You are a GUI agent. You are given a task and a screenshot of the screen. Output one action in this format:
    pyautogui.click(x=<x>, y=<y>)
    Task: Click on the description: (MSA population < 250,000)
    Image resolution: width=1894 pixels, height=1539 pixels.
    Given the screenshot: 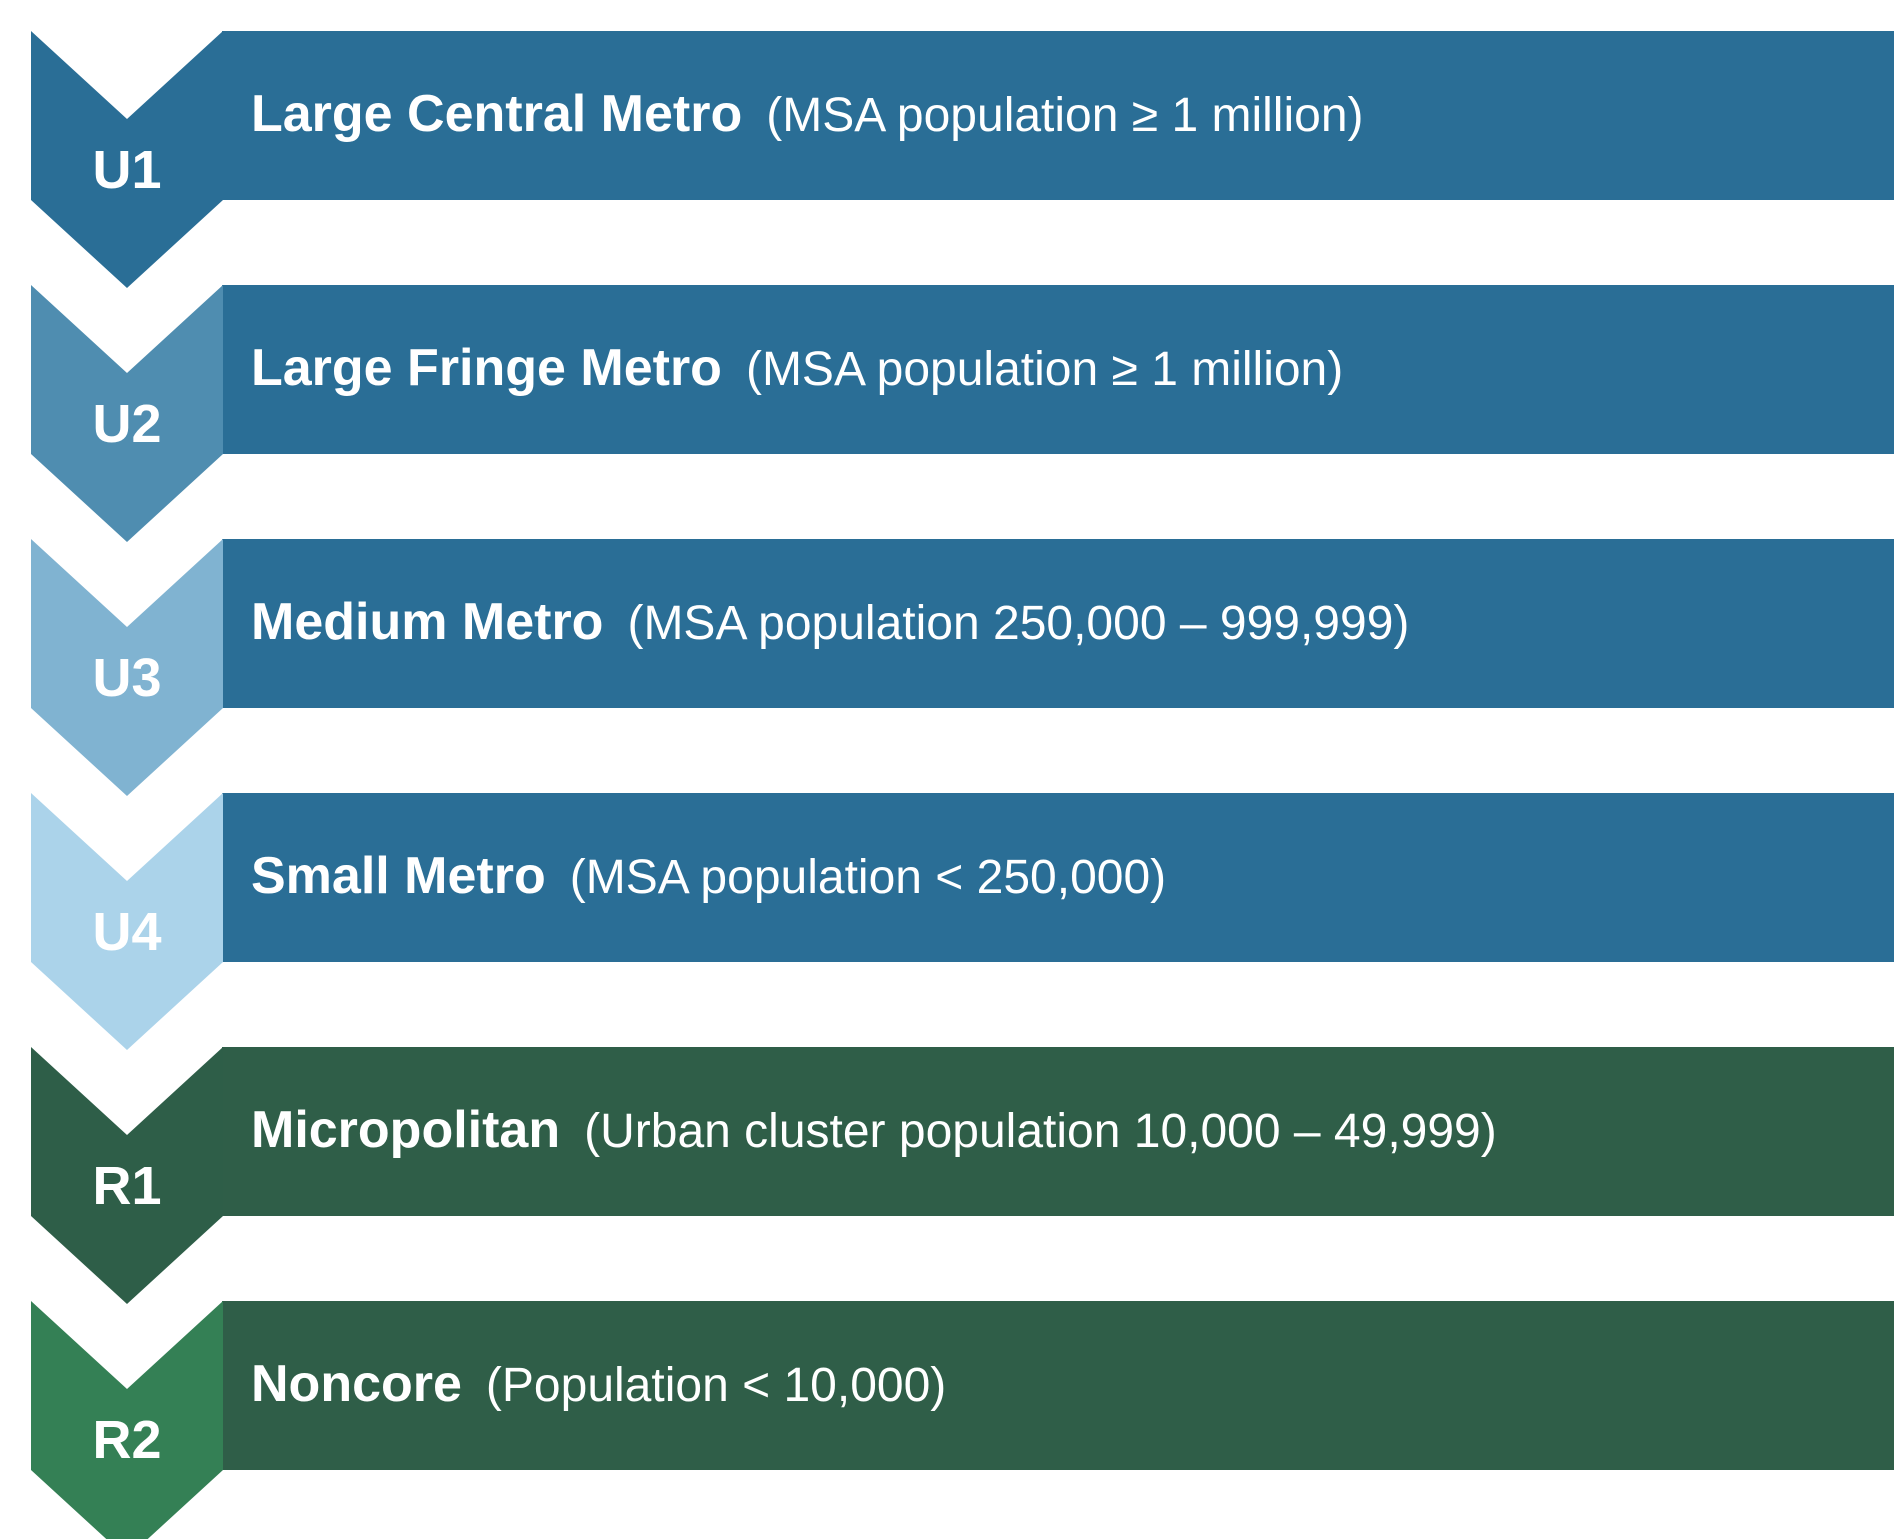 What is the action you would take?
    pyautogui.click(x=868, y=877)
    